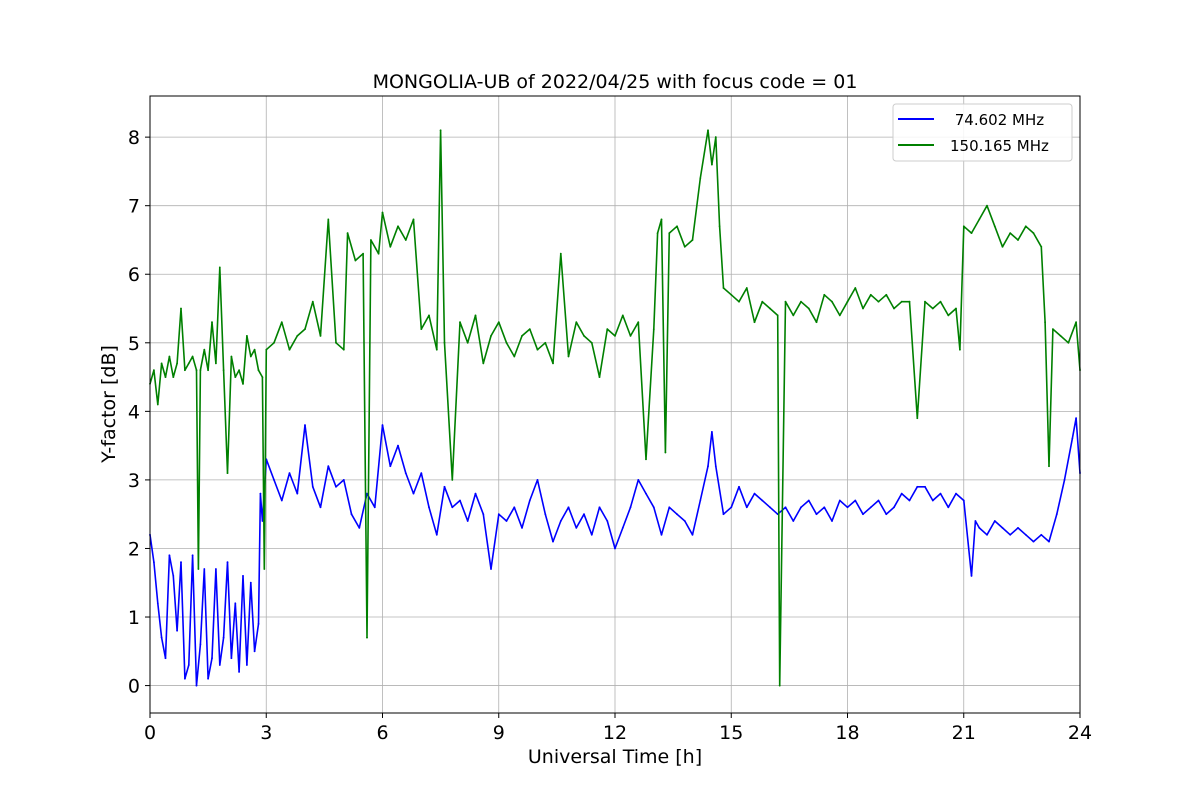 The width and height of the screenshot is (1200, 804). What do you see at coordinates (731, 733) in the screenshot?
I see `x-tick-label: 15` at bounding box center [731, 733].